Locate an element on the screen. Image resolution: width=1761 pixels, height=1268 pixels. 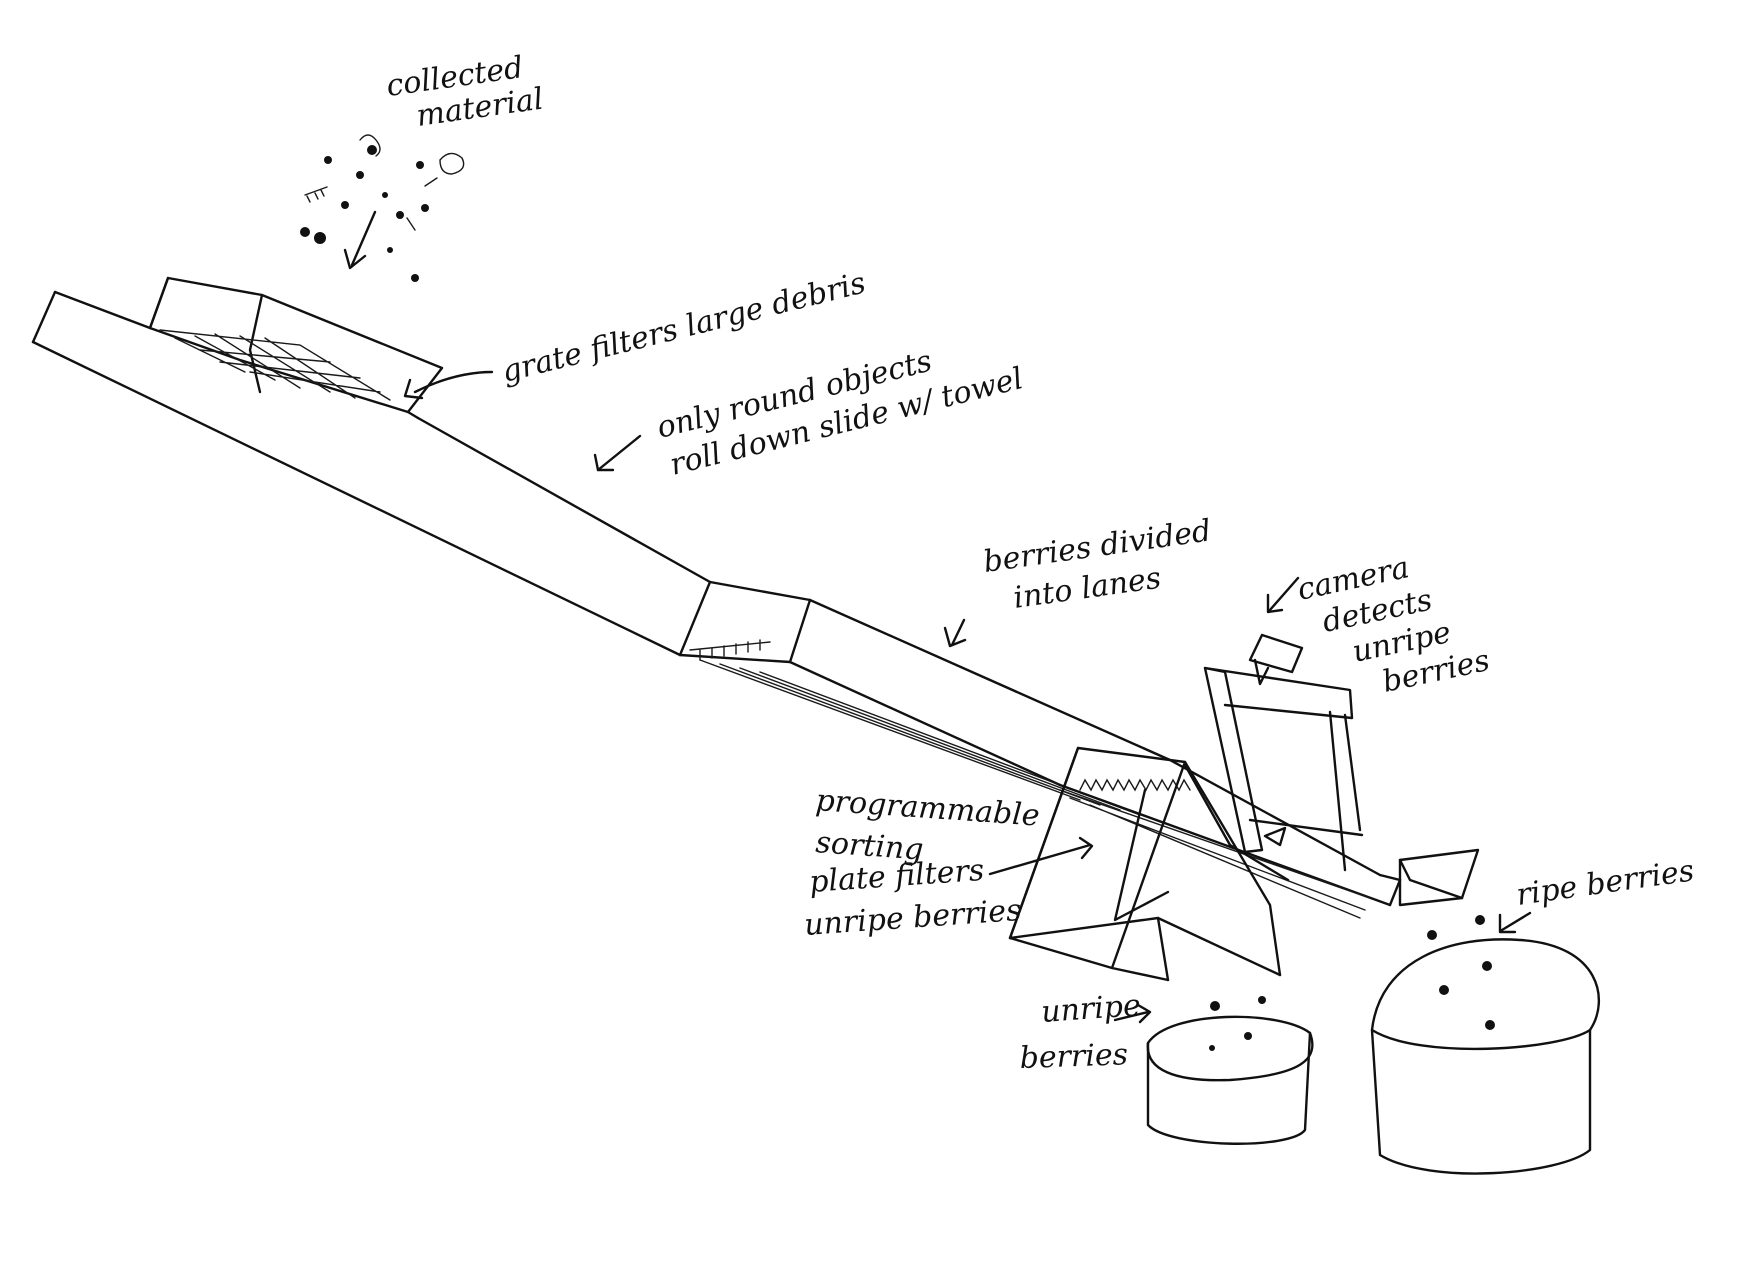
ripe-berries-bin is located at coordinates (1485, 1045).